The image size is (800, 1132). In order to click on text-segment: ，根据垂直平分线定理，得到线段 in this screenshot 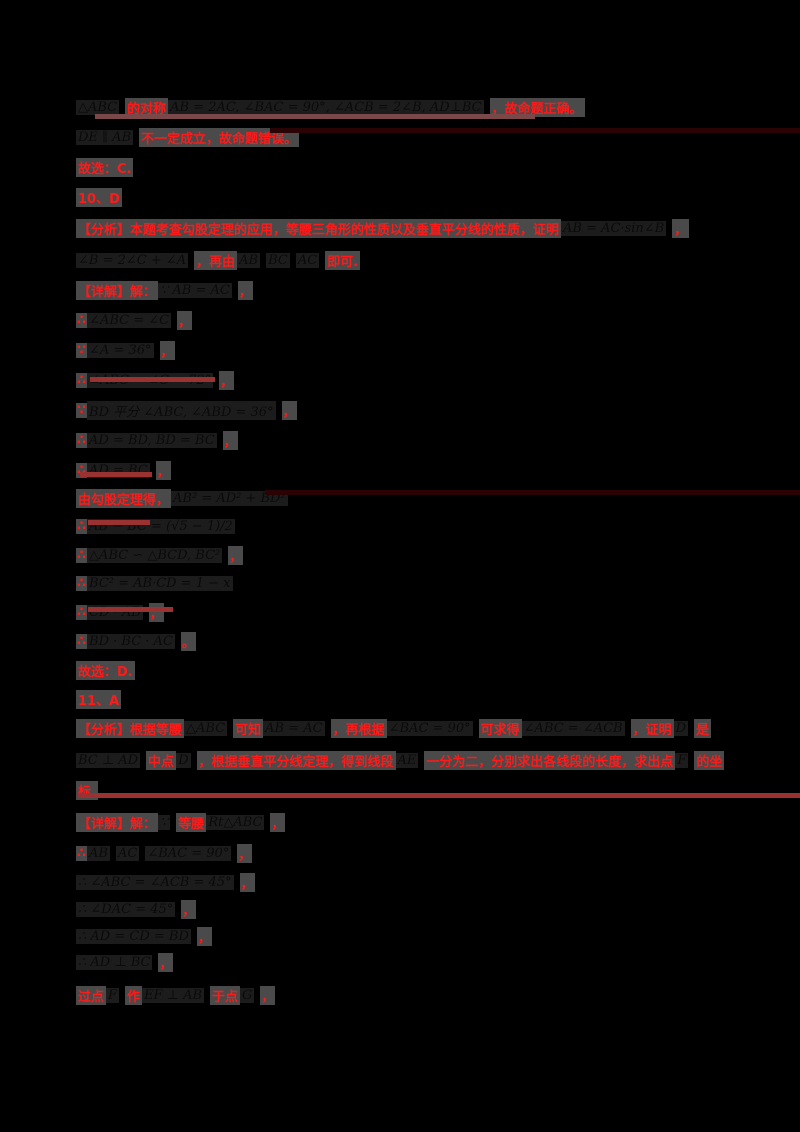, I will do `click(296, 760)`.